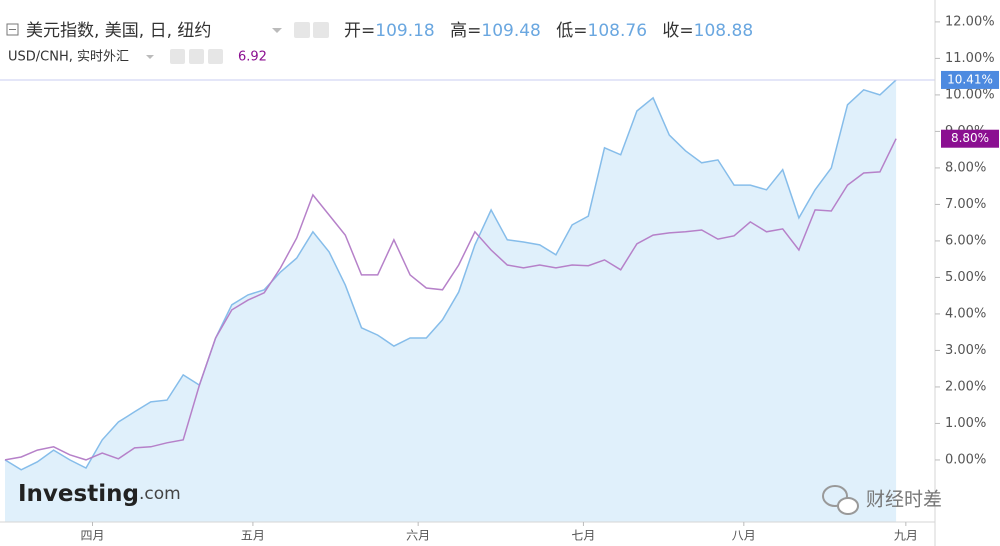 Image resolution: width=1000 pixels, height=546 pixels. Describe the element at coordinates (904, 500) in the screenshot. I see `watermark: 财经时差` at that location.